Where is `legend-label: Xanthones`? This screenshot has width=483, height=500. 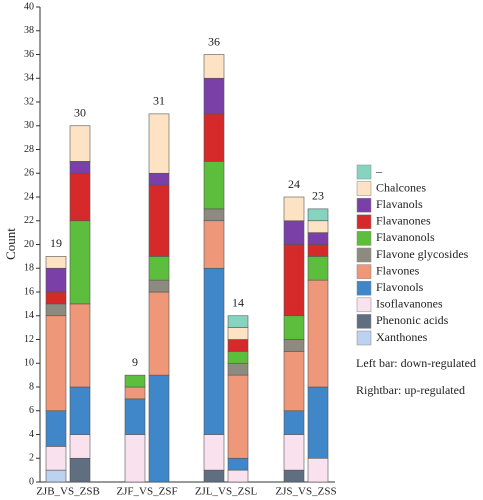 legend-label: Xanthones is located at coordinates (402, 337).